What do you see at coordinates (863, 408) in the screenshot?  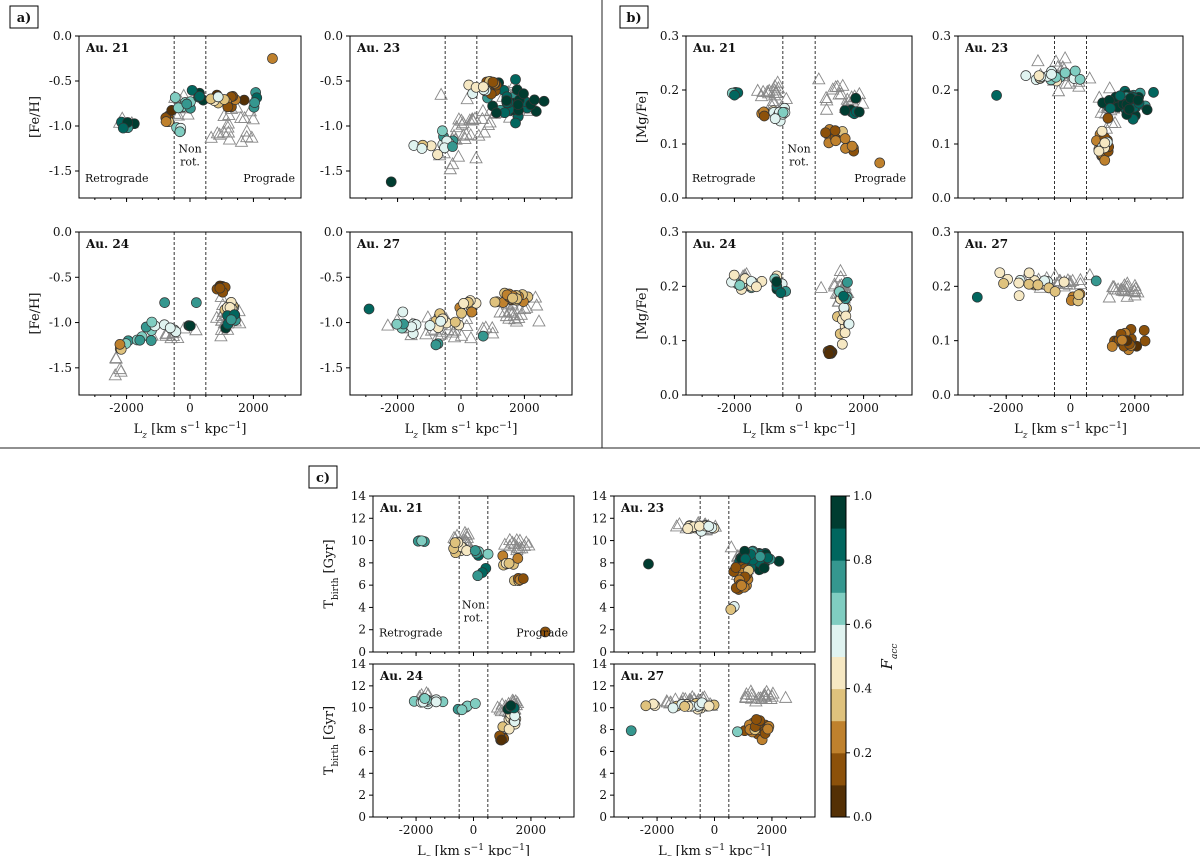 I see `x-tick-label: 2000` at bounding box center [863, 408].